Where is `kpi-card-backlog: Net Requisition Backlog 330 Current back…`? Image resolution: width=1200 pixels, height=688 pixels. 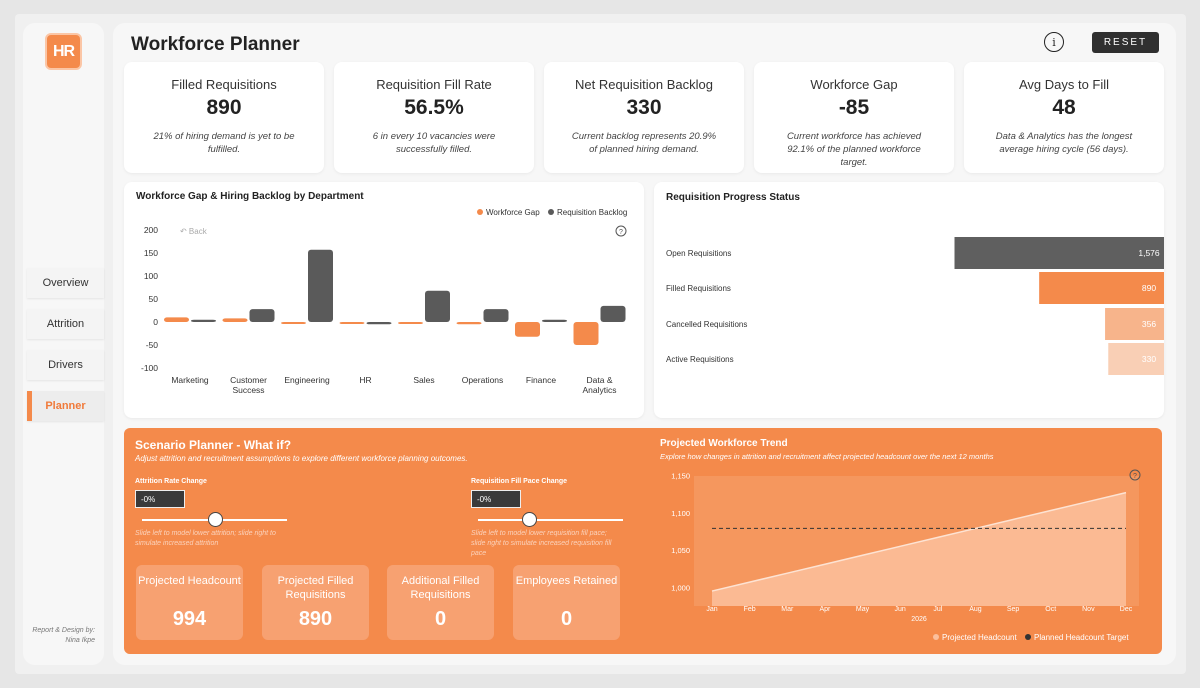
kpi-card-backlog: Net Requisition Backlog 330 Current back… is located at coordinates (644, 117).